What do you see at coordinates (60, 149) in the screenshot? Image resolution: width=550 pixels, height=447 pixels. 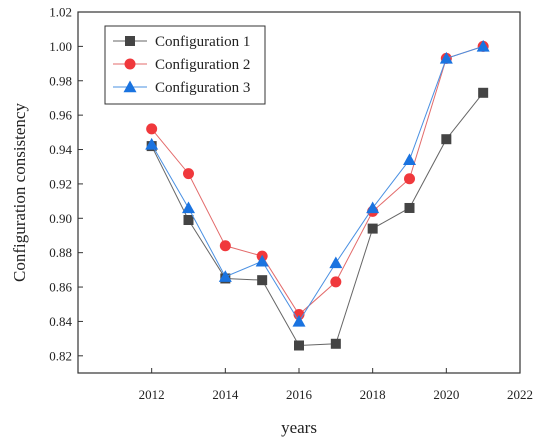 I see `y-tick-label: 0.94` at bounding box center [60, 149].